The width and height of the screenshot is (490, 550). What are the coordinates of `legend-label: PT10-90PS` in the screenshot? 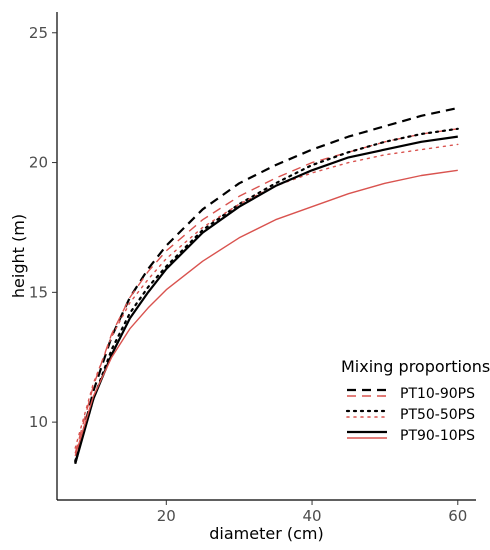 It's located at (437, 394).